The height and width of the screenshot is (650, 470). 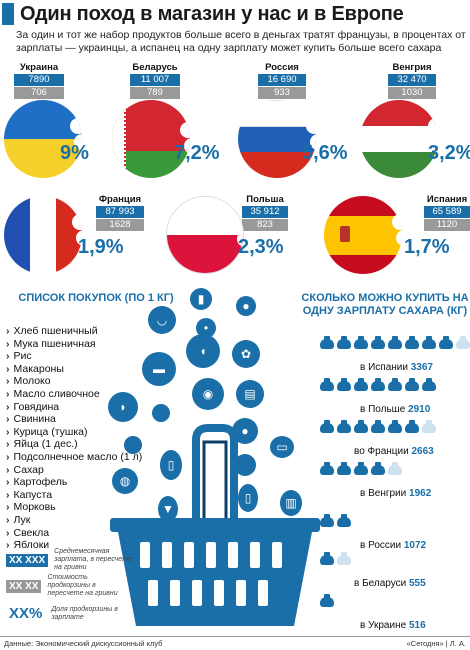 I want to click on list-item: Лук, so click(x=74, y=520).